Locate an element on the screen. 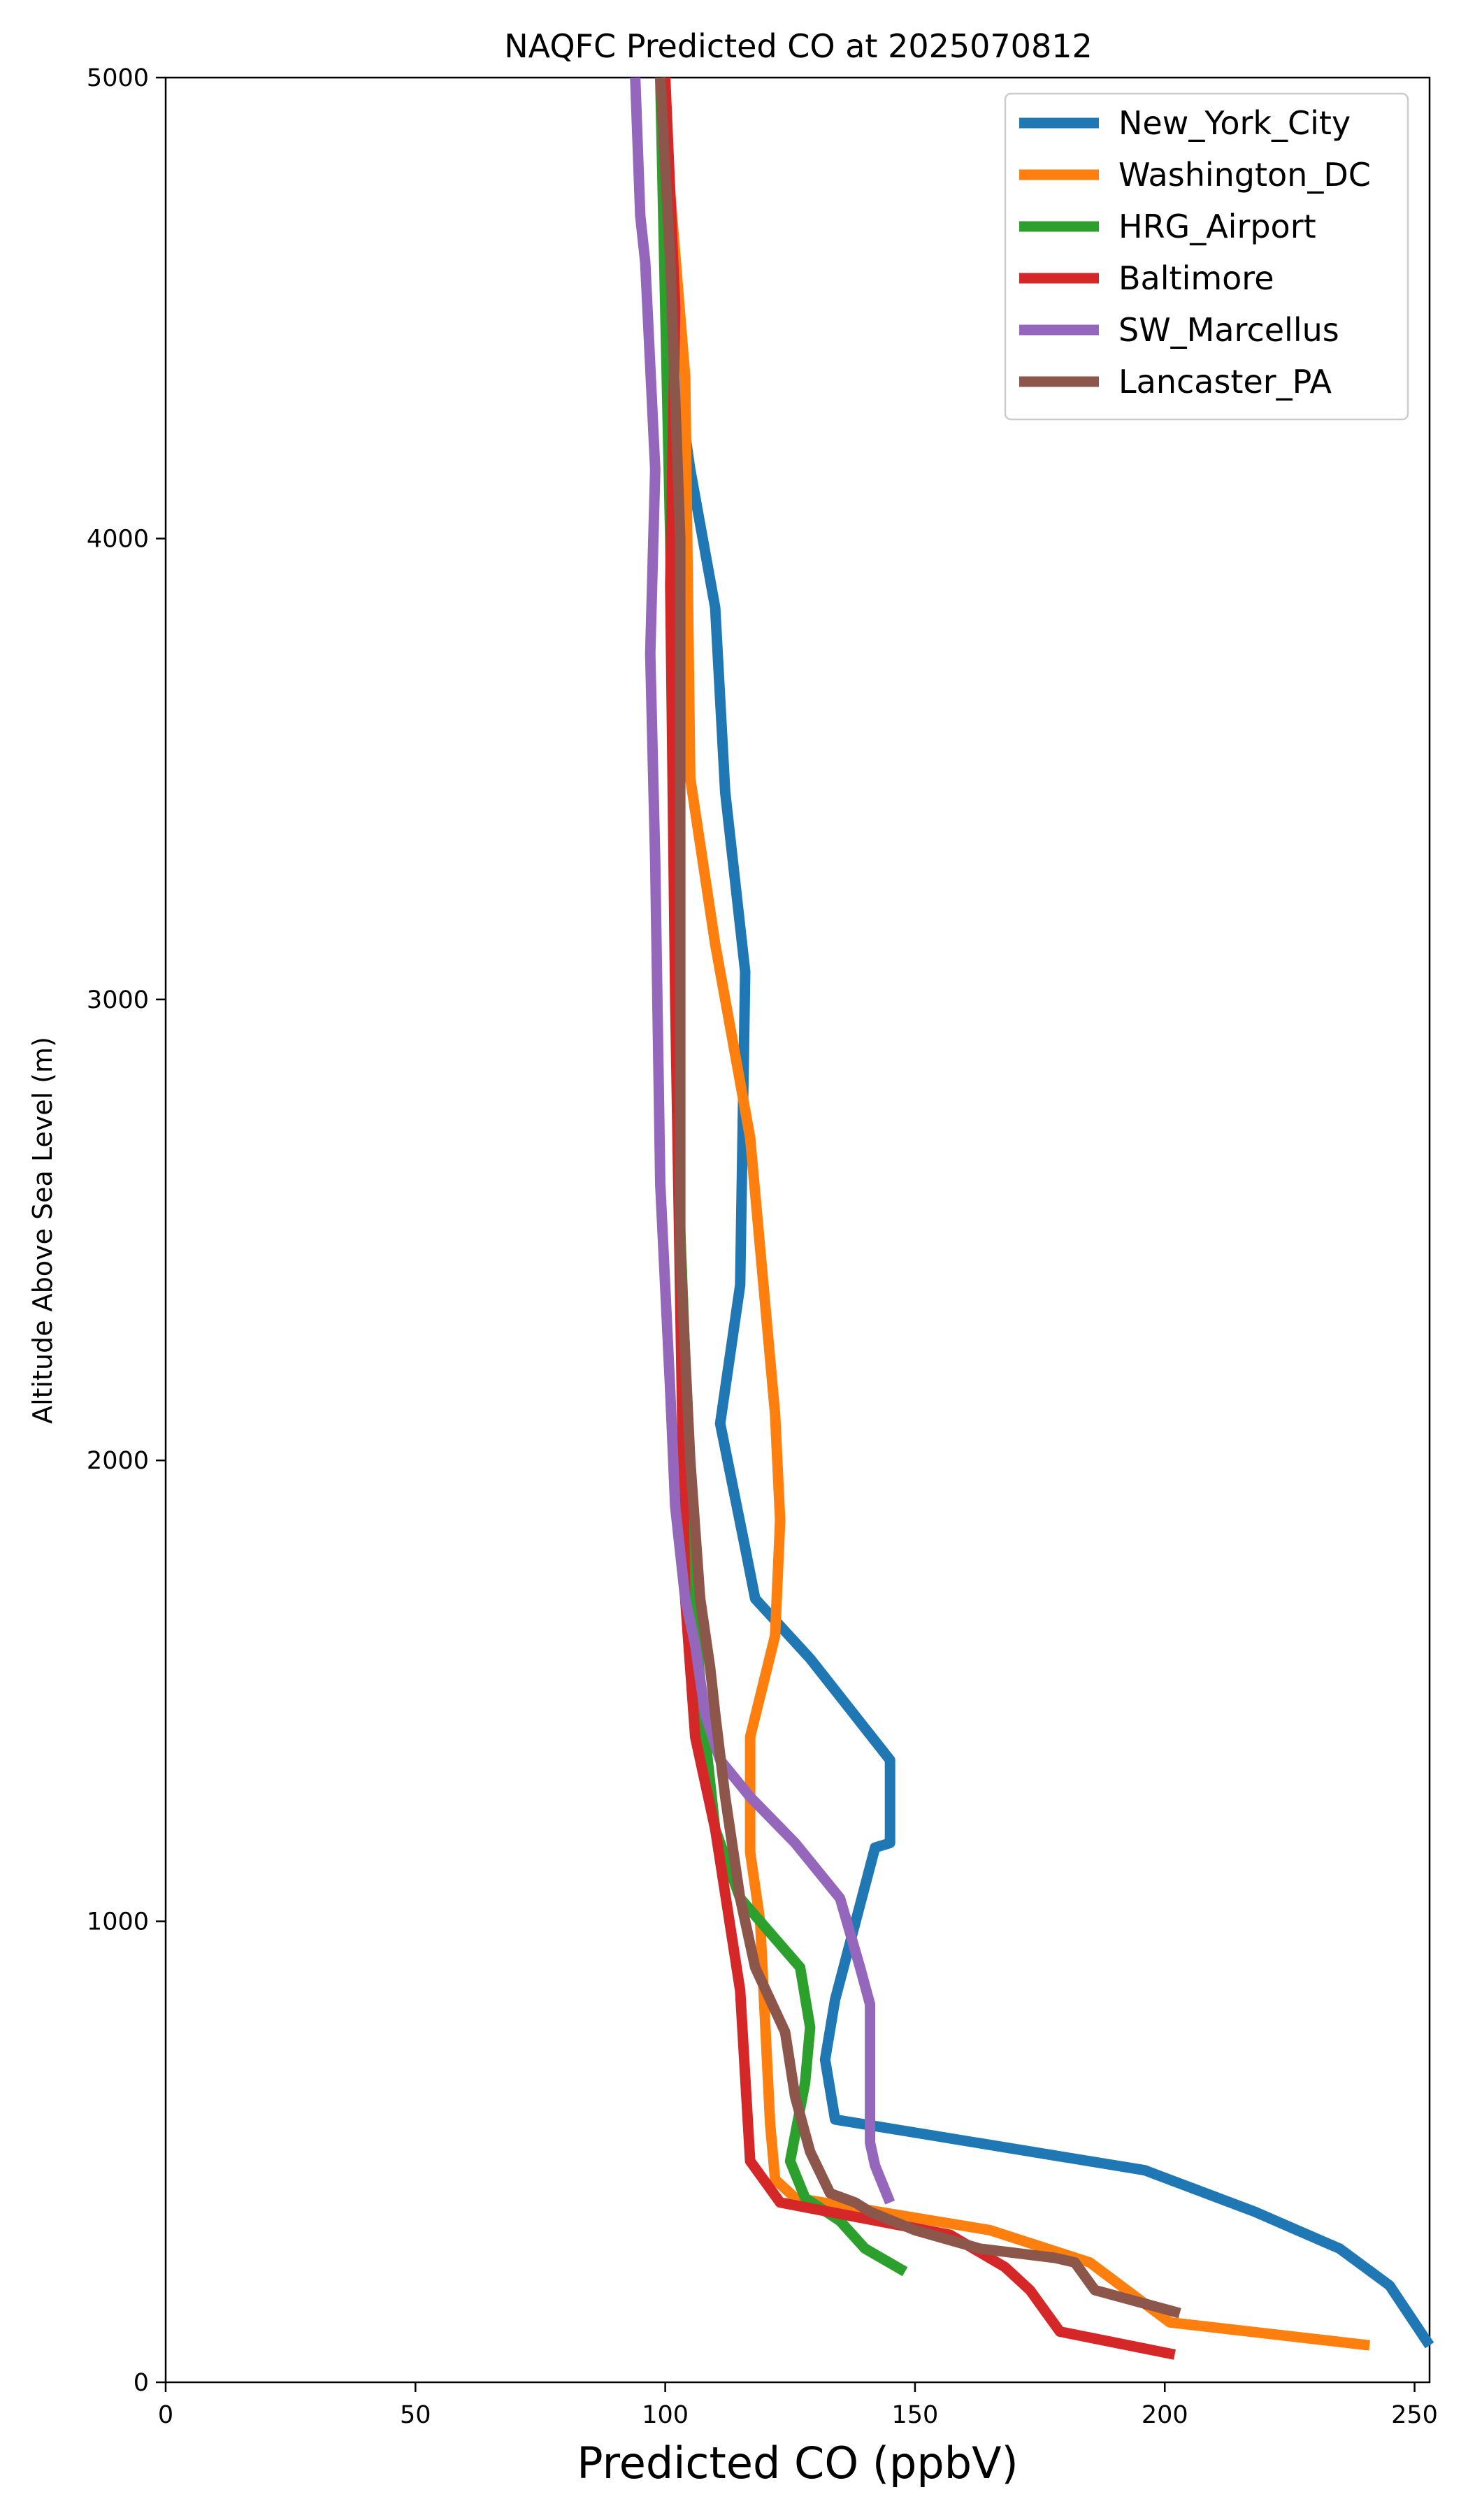 This screenshot has width=1468, height=2520. legend-frame is located at coordinates (1206, 256).